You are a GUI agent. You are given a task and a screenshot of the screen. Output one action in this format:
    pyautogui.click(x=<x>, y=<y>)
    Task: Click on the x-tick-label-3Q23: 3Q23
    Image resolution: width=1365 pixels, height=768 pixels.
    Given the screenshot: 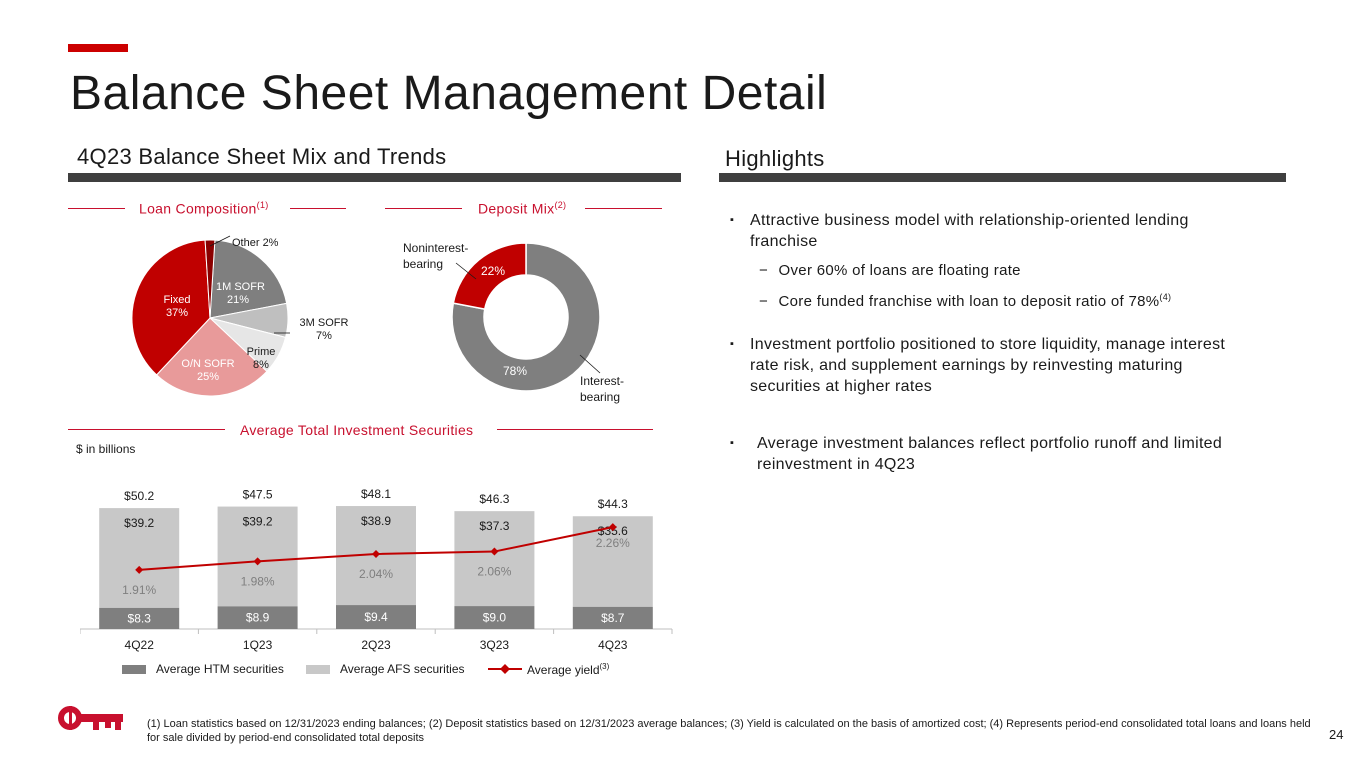 What is the action you would take?
    pyautogui.click(x=495, y=645)
    